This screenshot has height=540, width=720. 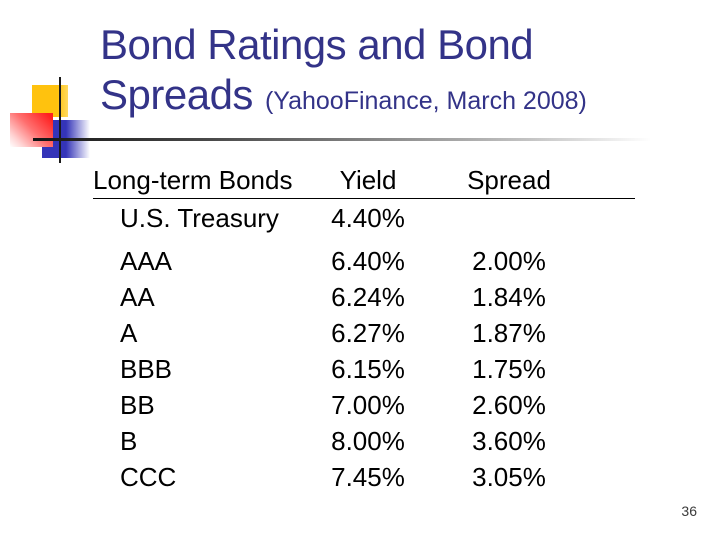 I want to click on yield-cell: 8.00%, so click(x=368, y=440).